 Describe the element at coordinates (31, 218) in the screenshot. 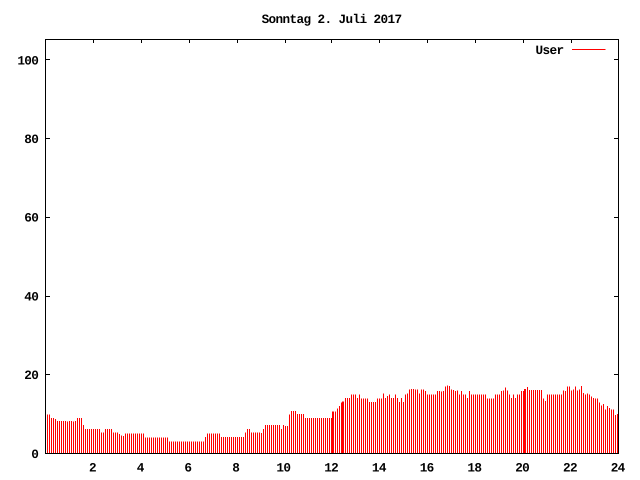

I see `svg-text: 60` at that location.